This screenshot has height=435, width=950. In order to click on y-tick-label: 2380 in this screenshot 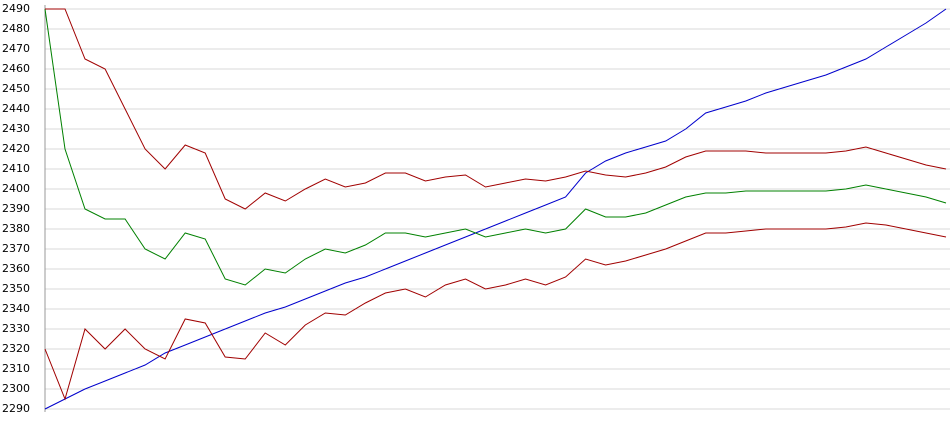, I will do `click(16, 228)`.